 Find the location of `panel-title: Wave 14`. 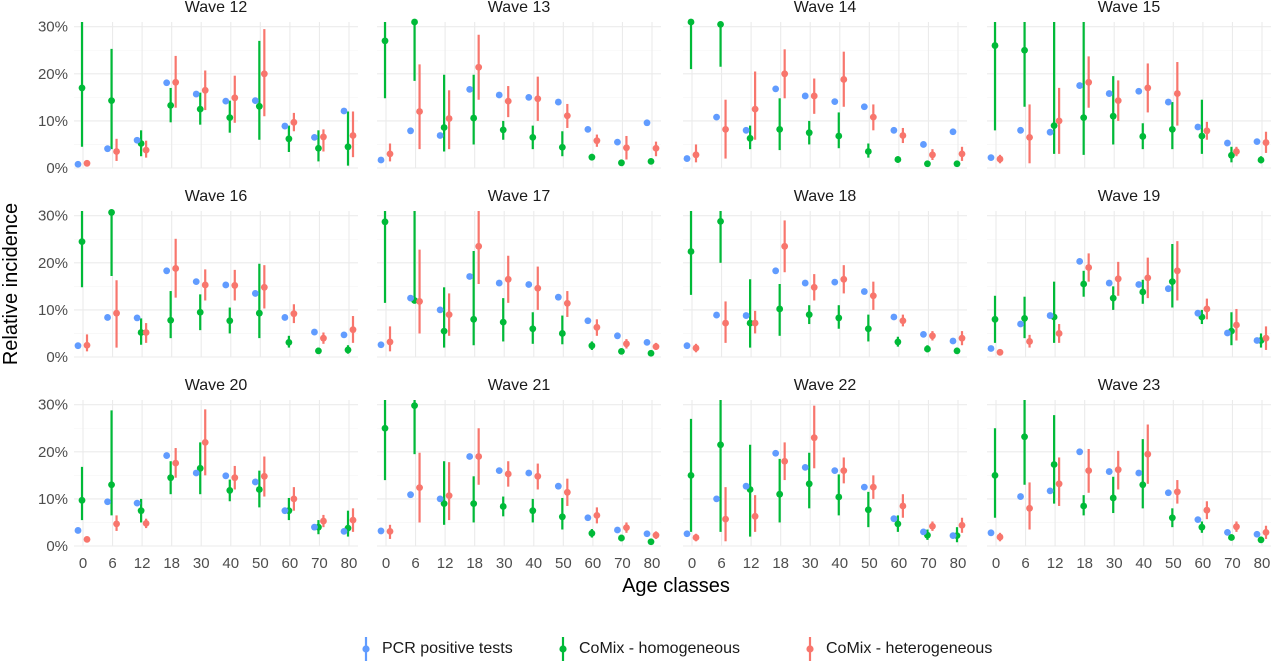

panel-title: Wave 14 is located at coordinates (825, 8).